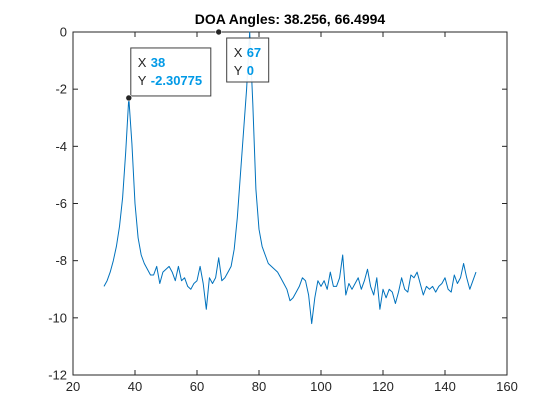 This screenshot has height=420, width=560. I want to click on x-tick-label: 100, so click(321, 386).